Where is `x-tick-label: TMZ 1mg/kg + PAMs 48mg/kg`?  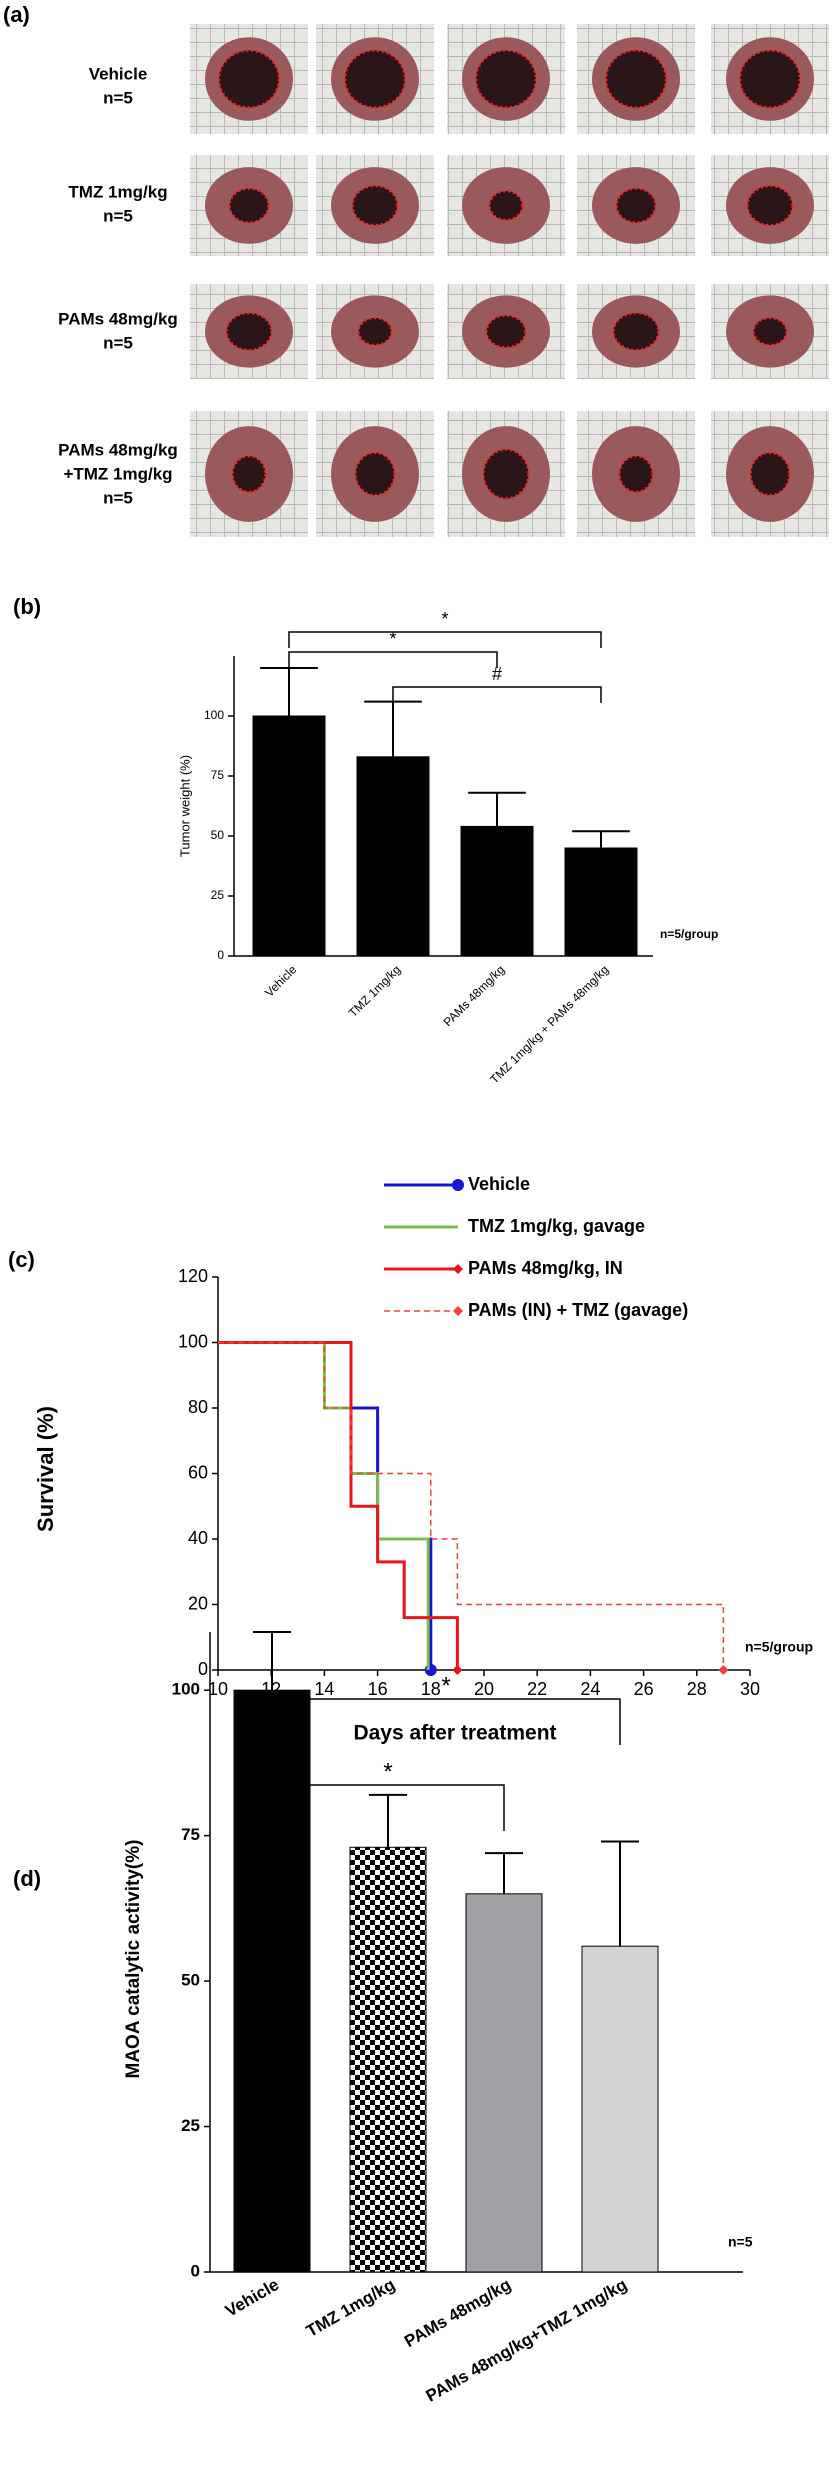 x-tick-label: TMZ 1mg/kg + PAMs 48mg/kg is located at coordinates (549, 1024).